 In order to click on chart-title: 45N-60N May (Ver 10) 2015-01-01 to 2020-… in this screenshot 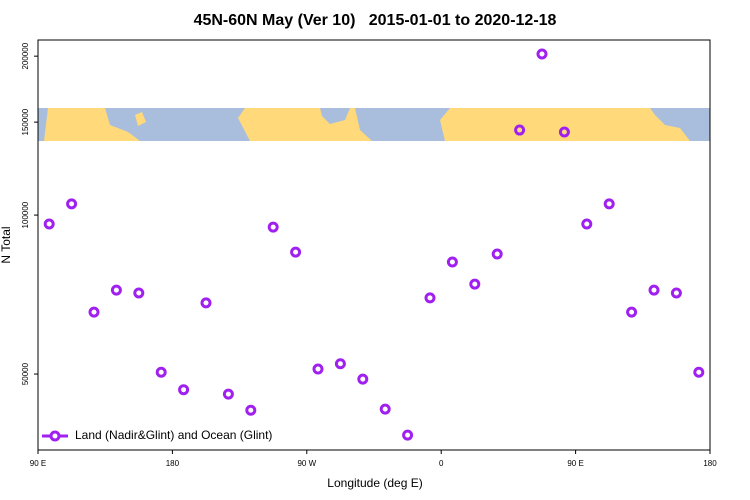, I will do `click(375, 20)`.